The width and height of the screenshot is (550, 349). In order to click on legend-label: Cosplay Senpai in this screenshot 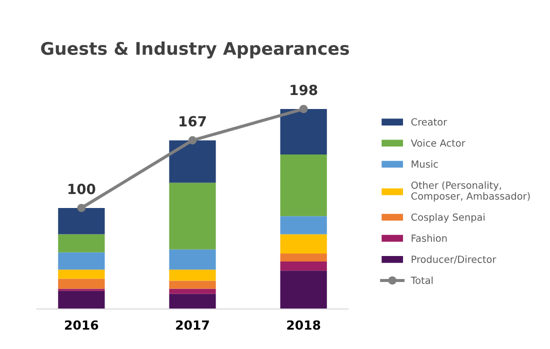, I will do `click(448, 218)`.